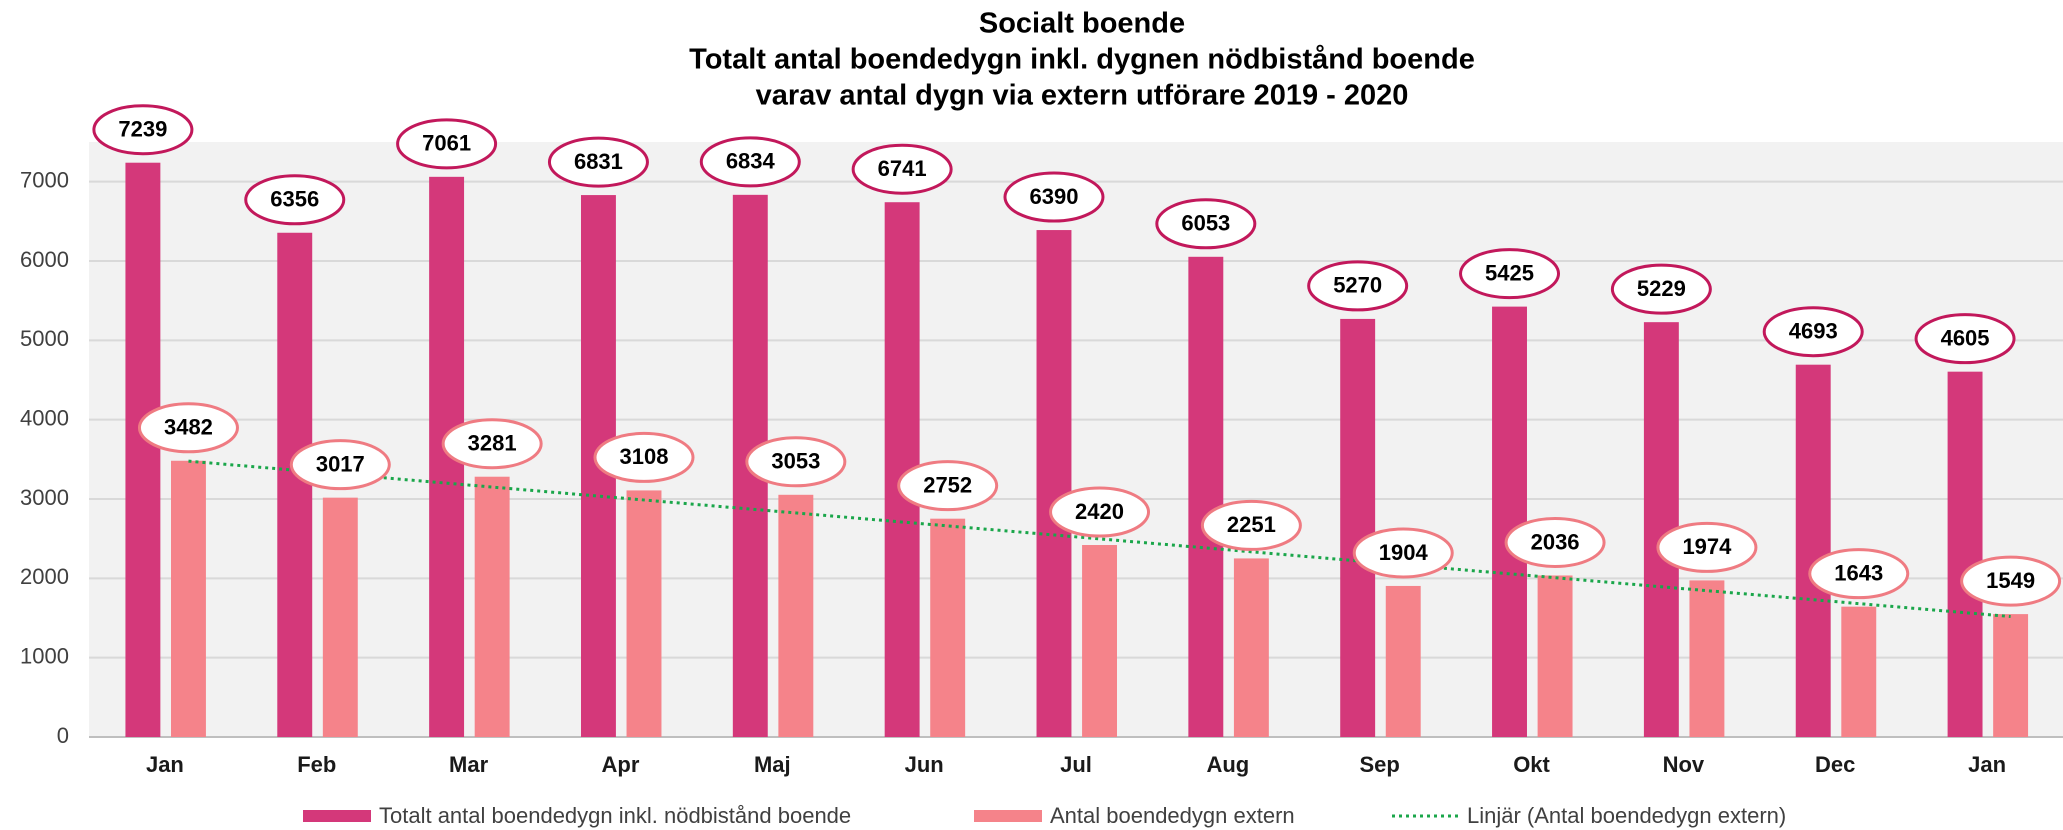  What do you see at coordinates (44, 259) in the screenshot?
I see `y-tick-label: 6000` at bounding box center [44, 259].